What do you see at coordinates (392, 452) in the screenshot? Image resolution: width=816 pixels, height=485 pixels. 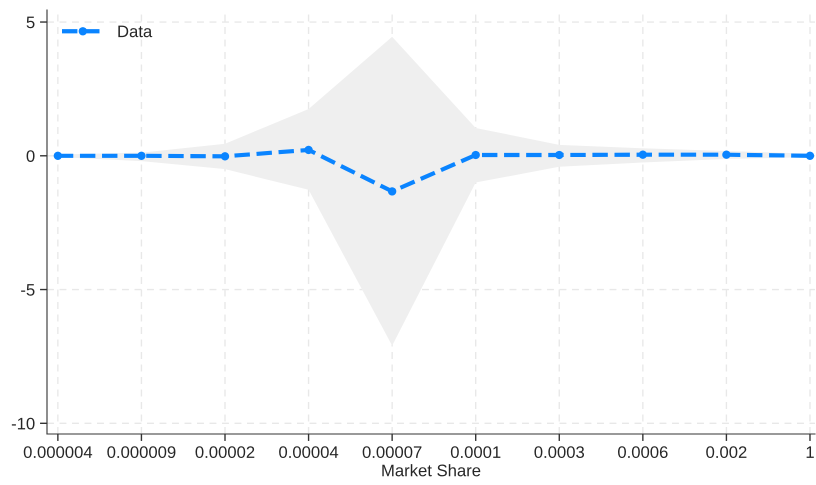 I see `x-tick-label: 0.00007` at bounding box center [392, 452].